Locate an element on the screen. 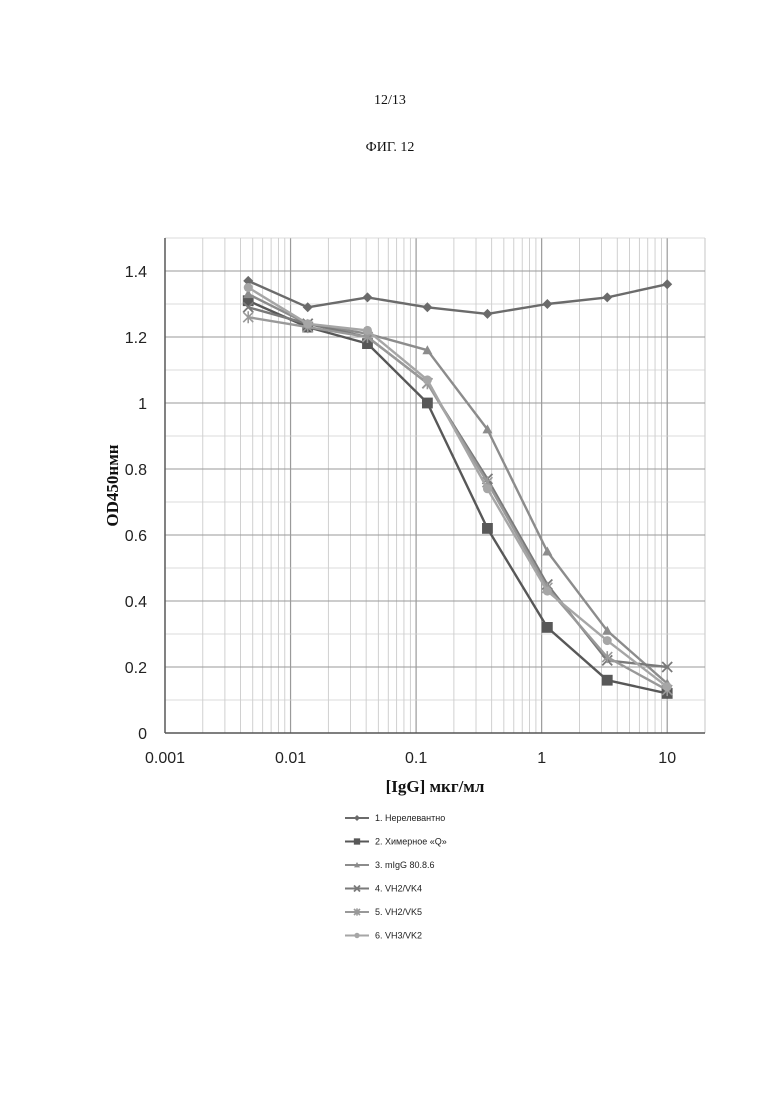 This screenshot has height=1103, width=780. x-tick-label: 1 is located at coordinates (541, 758).